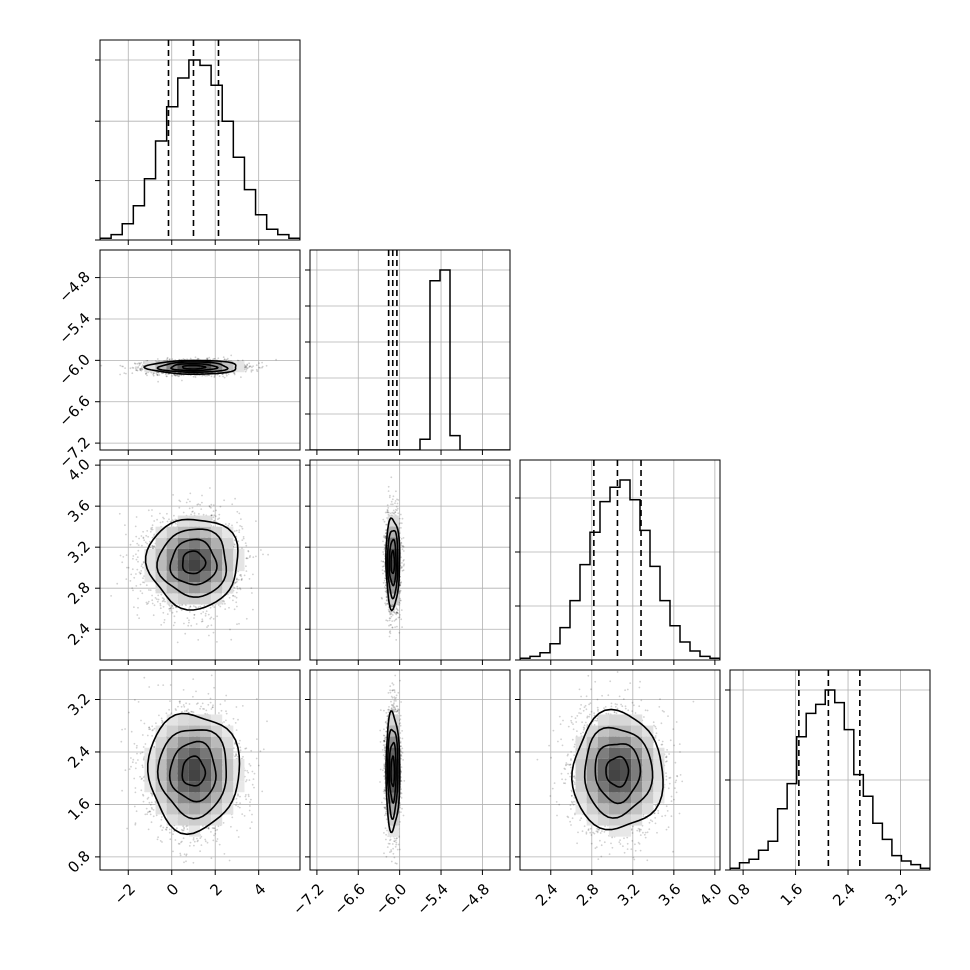 The width and height of the screenshot is (970, 970). What do you see at coordinates (432, 899) in the screenshot?
I see `x-tick-label: −5.4` at bounding box center [432, 899].